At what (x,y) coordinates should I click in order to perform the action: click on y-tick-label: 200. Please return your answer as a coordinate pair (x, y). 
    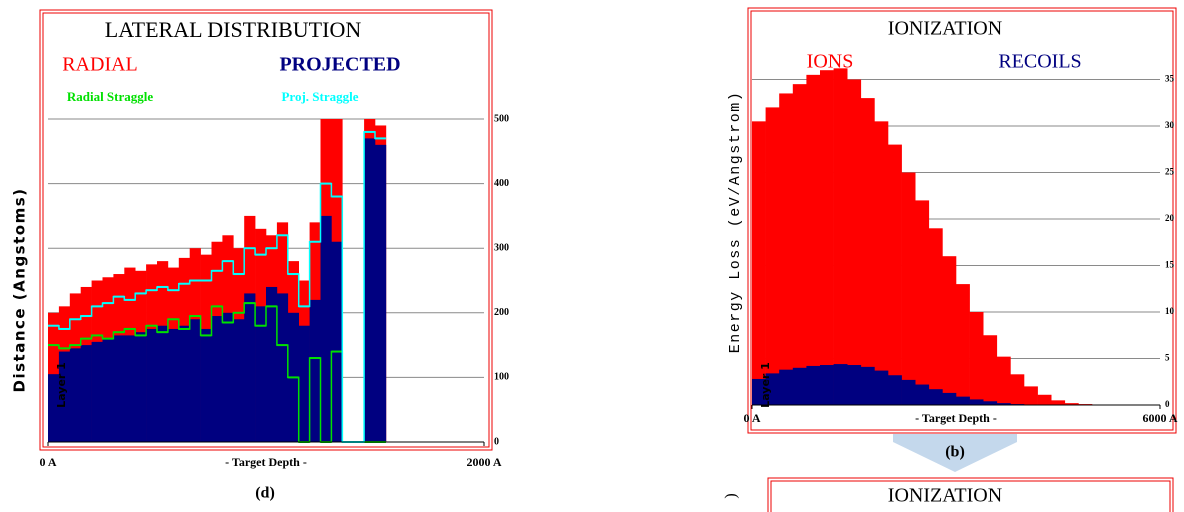
    Looking at the image, I should click on (501, 312).